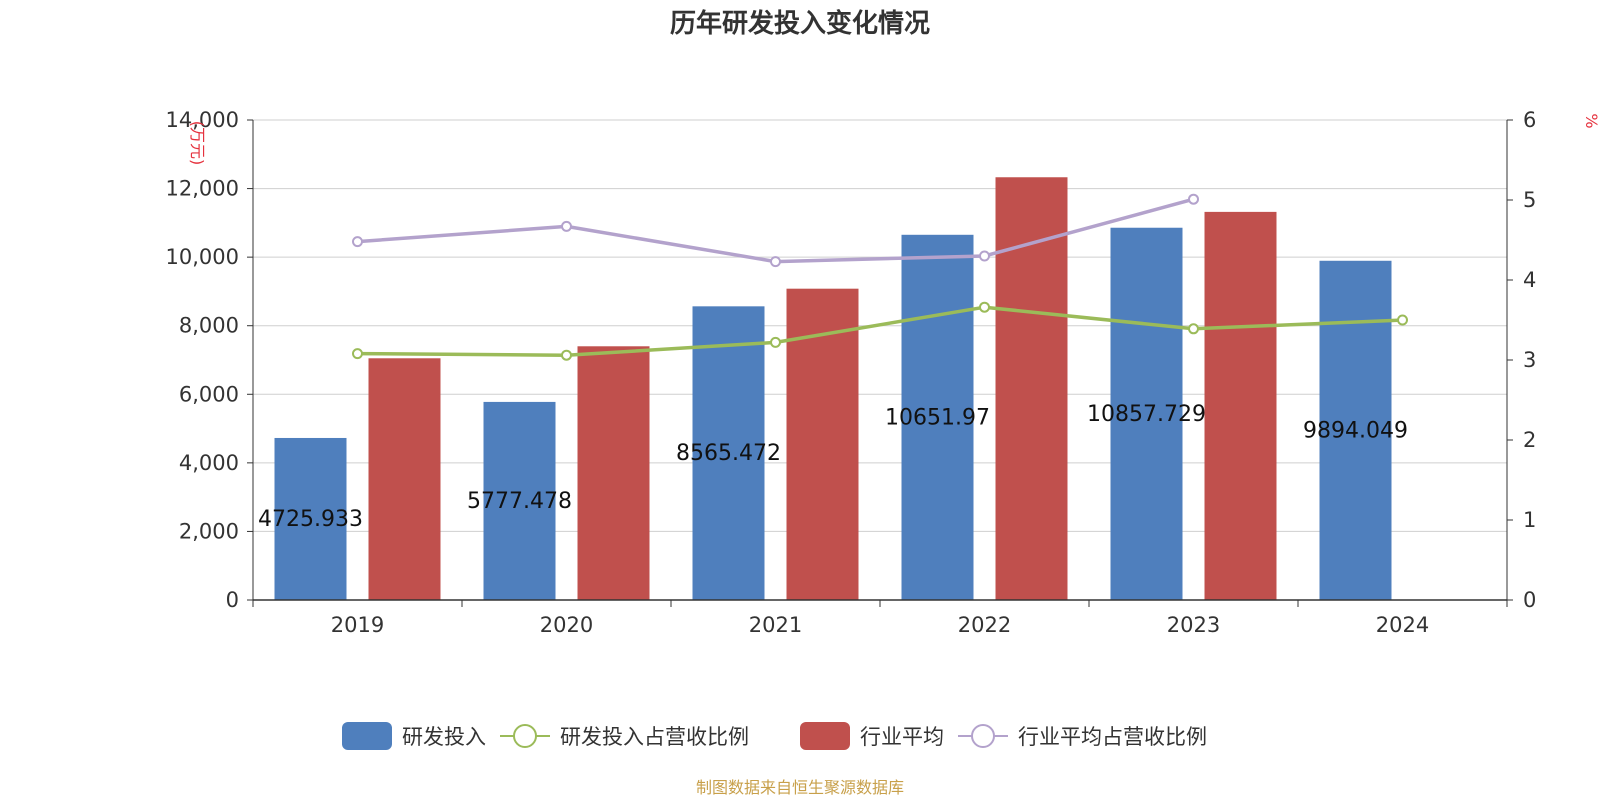 Image resolution: width=1600 pixels, height=800 pixels. What do you see at coordinates (654, 737) in the screenshot?
I see `legend-label: 研发投入占营收比例` at bounding box center [654, 737].